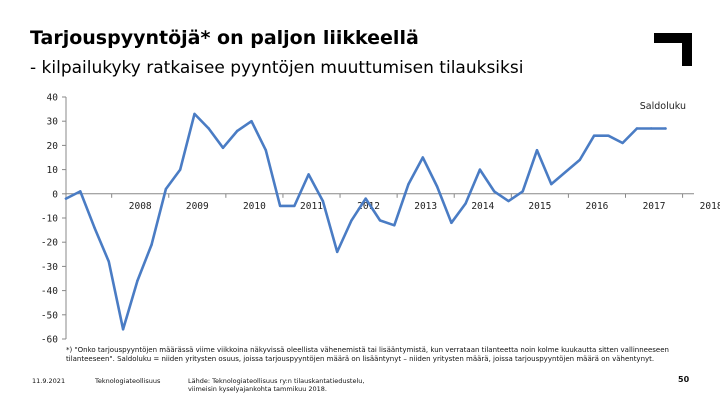  I want to click on legend-entry: Saldoluku, so click(663, 106).